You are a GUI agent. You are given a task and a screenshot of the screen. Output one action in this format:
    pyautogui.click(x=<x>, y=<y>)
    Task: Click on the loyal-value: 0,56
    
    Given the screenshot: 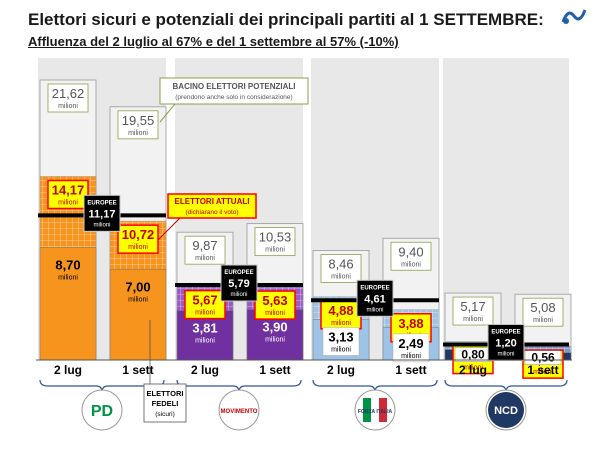 What is the action you would take?
    pyautogui.click(x=543, y=358)
    